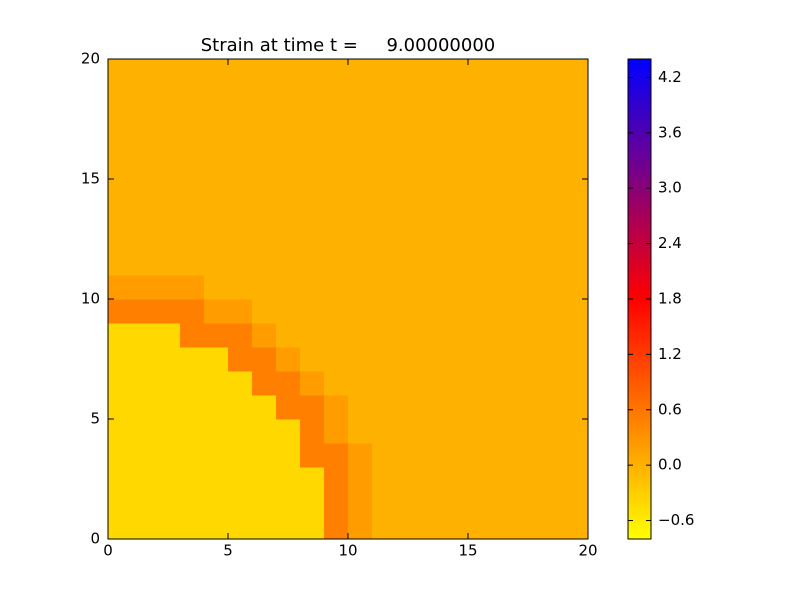 This screenshot has height=600, width=800. I want to click on y-tick-label: 20, so click(90, 59).